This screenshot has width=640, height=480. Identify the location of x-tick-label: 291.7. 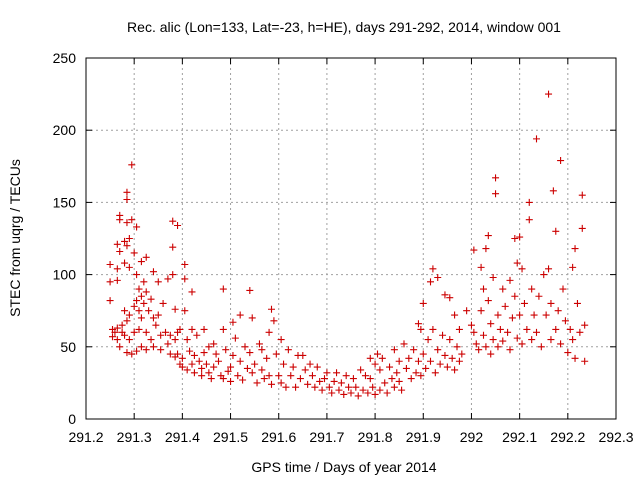
(326, 437).